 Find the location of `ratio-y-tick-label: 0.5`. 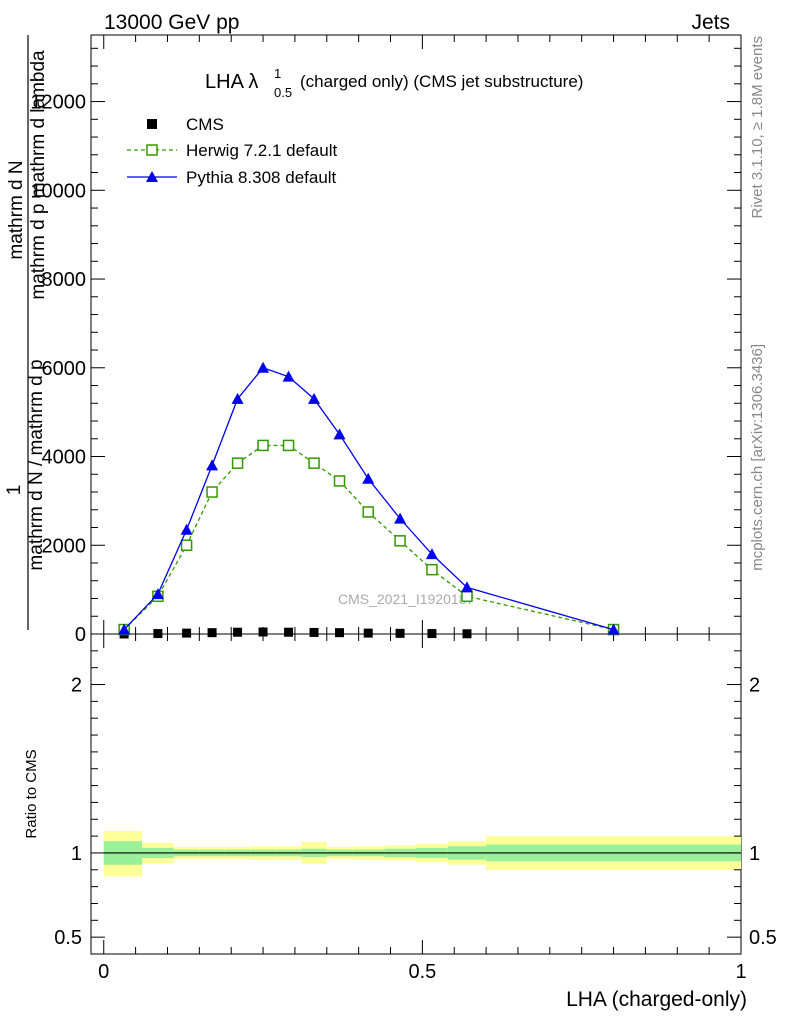

ratio-y-tick-label: 0.5 is located at coordinates (68, 938).